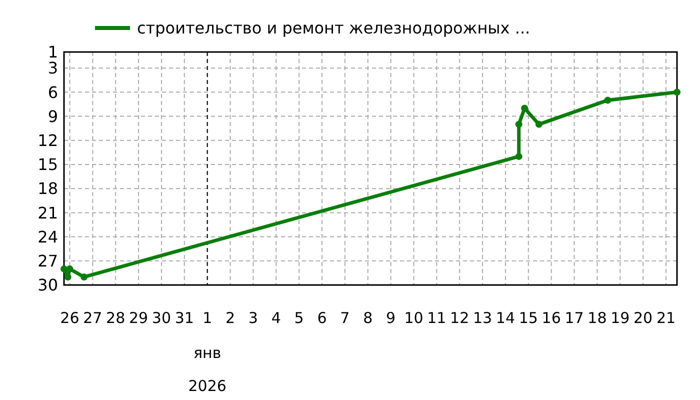 The image size is (700, 400). Describe the element at coordinates (92, 318) in the screenshot. I see `x-tick-label: 27` at that location.